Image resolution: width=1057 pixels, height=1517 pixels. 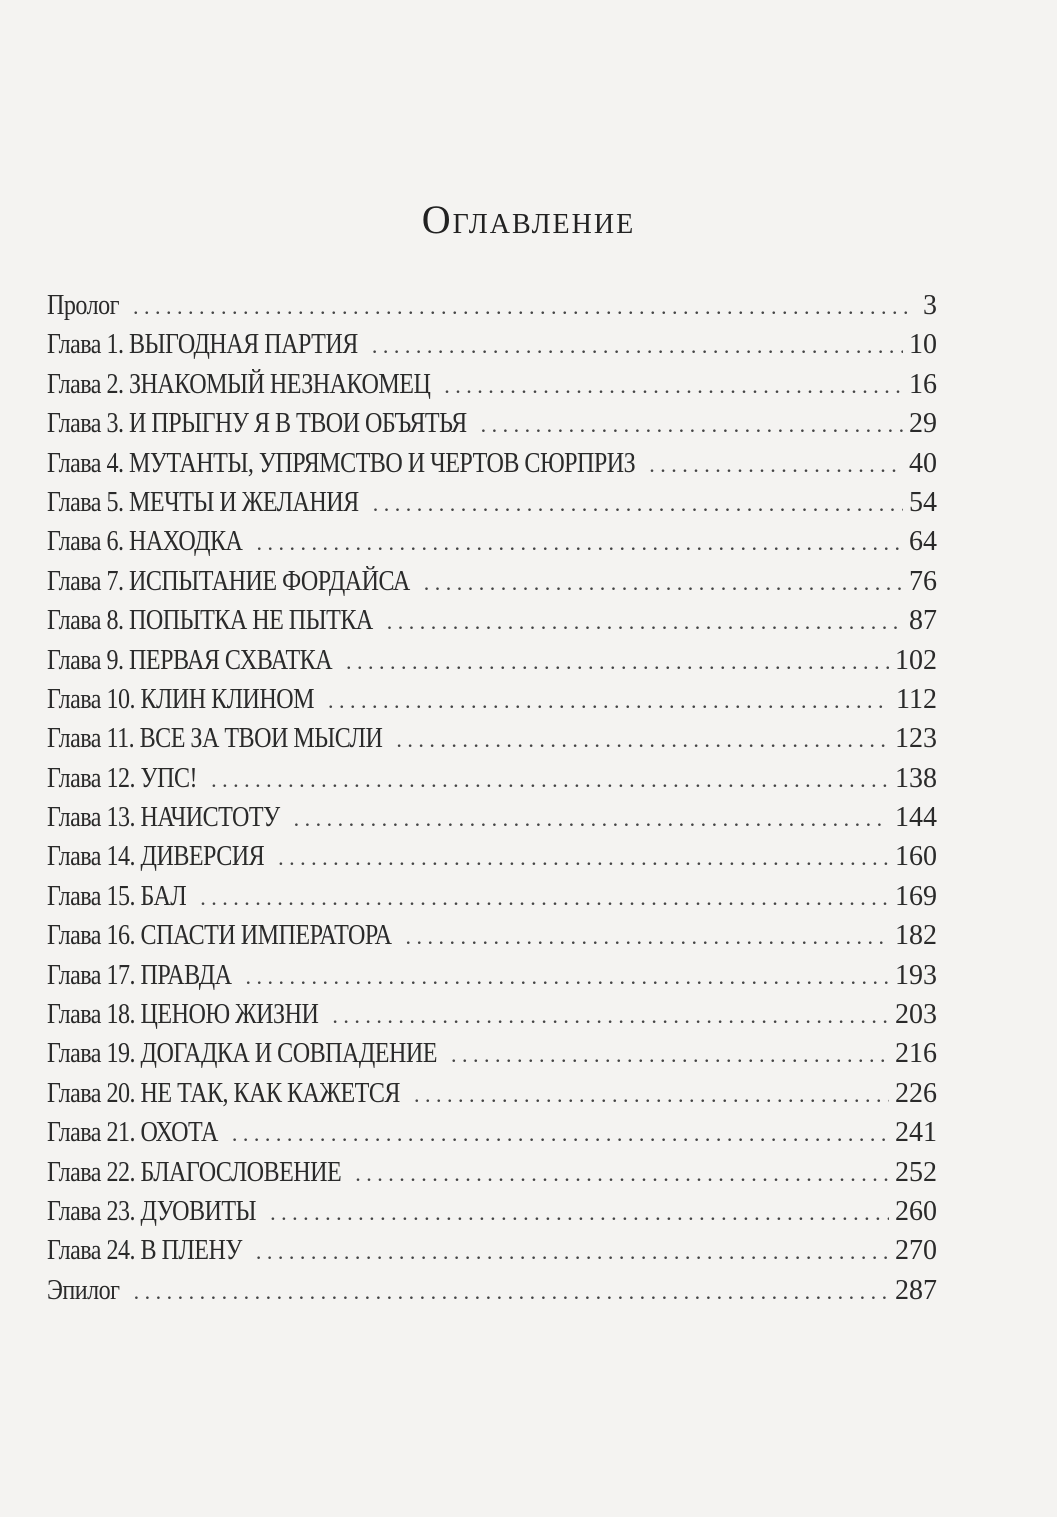 What do you see at coordinates (916, 1172) in the screenshot?
I see `toc-entry-page: 252` at bounding box center [916, 1172].